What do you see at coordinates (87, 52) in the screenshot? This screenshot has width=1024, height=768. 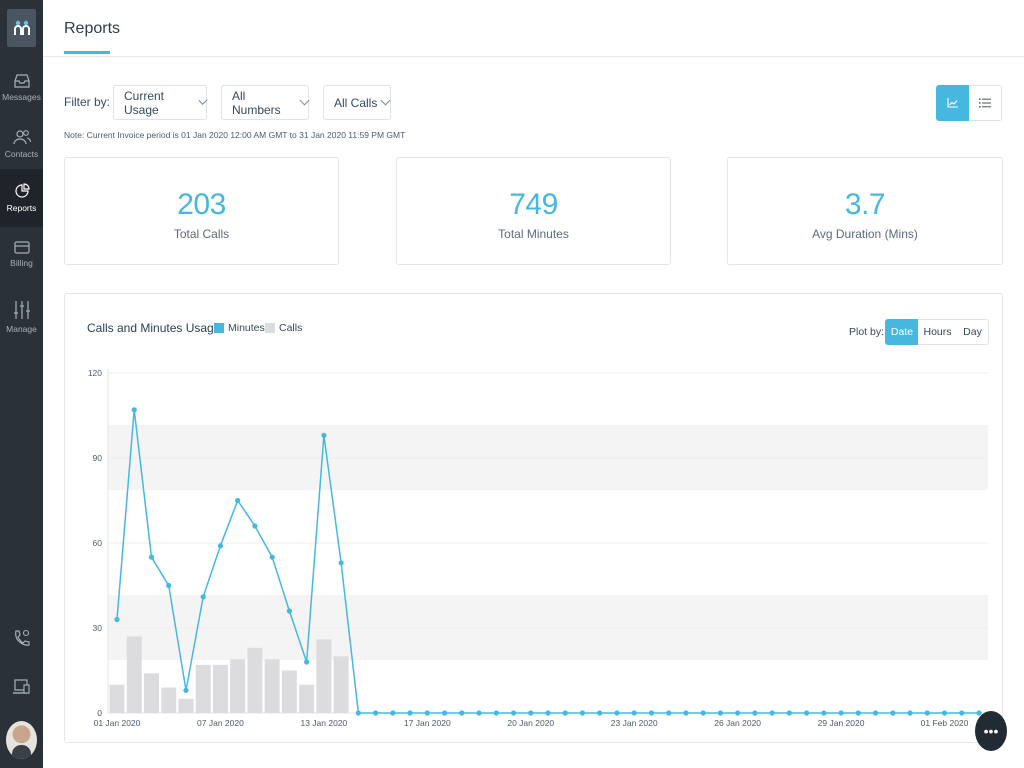 I see `title-underline` at bounding box center [87, 52].